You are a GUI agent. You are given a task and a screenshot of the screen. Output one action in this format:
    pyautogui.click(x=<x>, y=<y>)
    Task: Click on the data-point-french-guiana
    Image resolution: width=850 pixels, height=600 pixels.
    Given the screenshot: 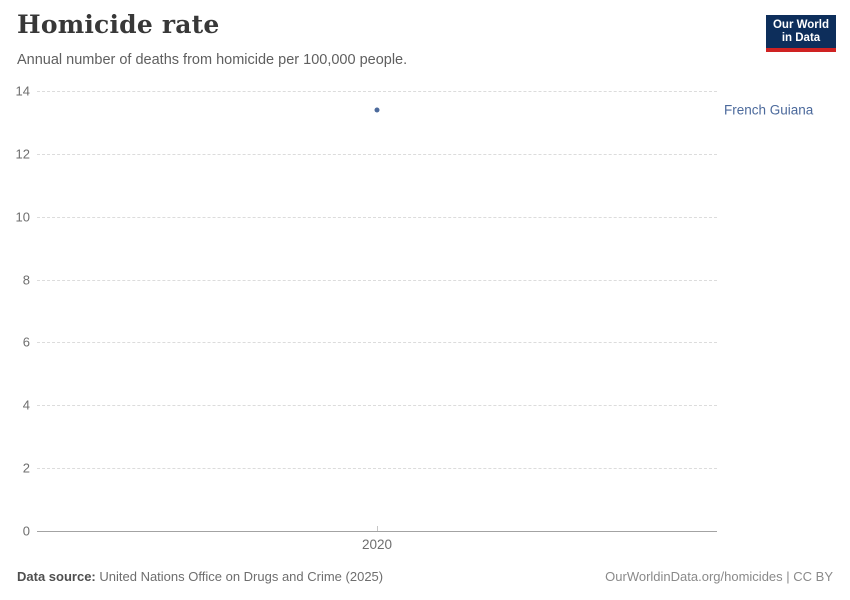 What is the action you would take?
    pyautogui.click(x=377, y=110)
    